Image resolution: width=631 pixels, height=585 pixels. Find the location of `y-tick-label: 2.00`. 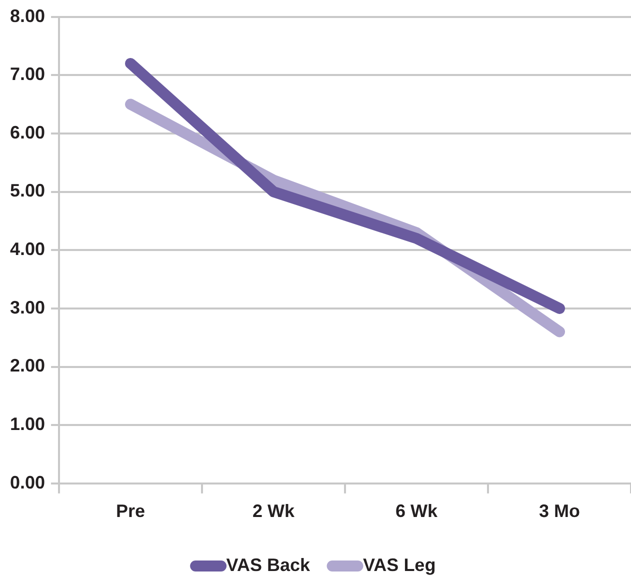

y-tick-label: 2.00 is located at coordinates (28, 366).